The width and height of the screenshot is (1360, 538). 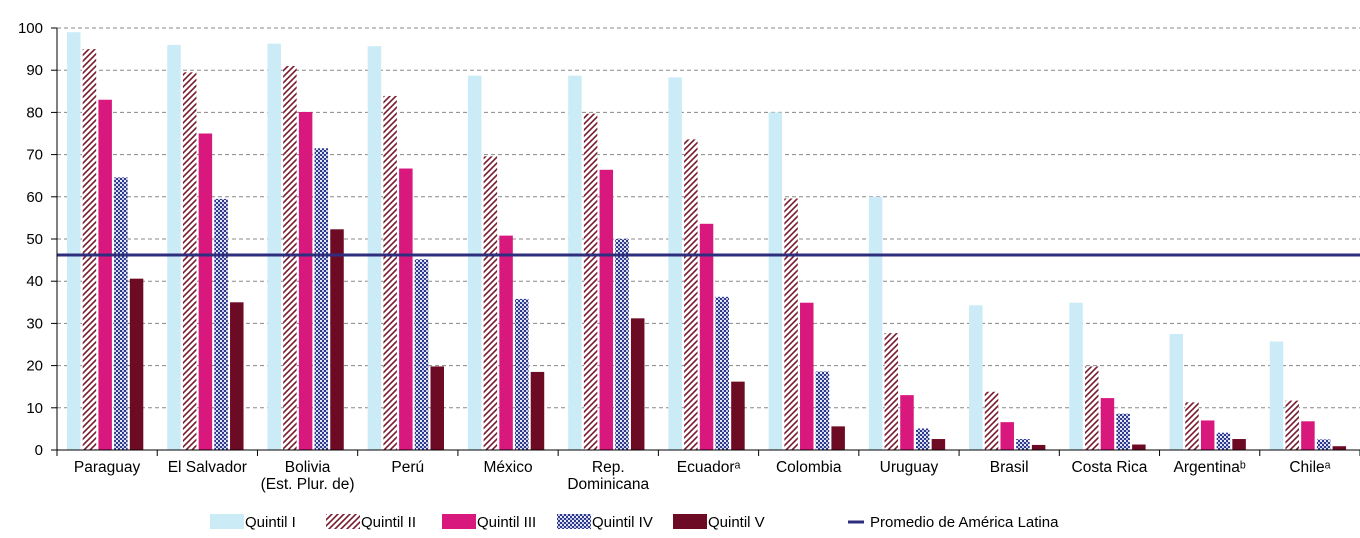 I want to click on y-tick-label: 0, so click(x=39, y=450).